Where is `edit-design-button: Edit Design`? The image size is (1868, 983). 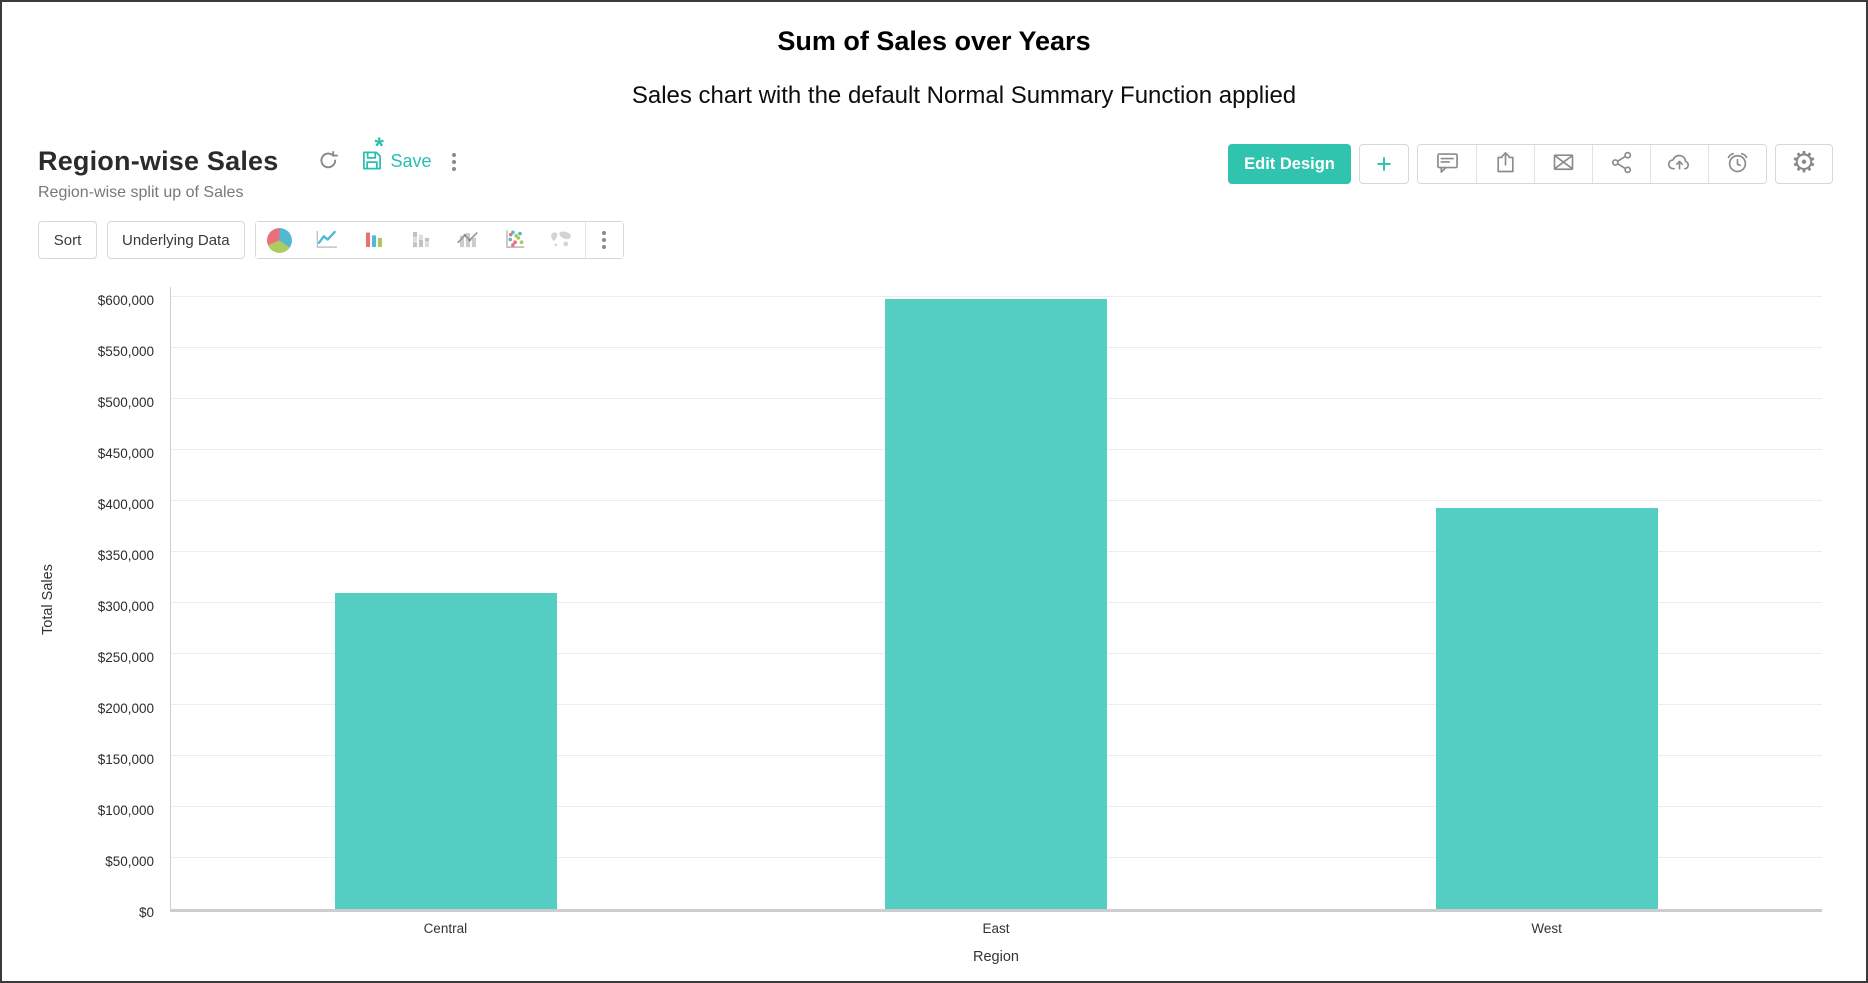 edit-design-button: Edit Design is located at coordinates (1289, 164).